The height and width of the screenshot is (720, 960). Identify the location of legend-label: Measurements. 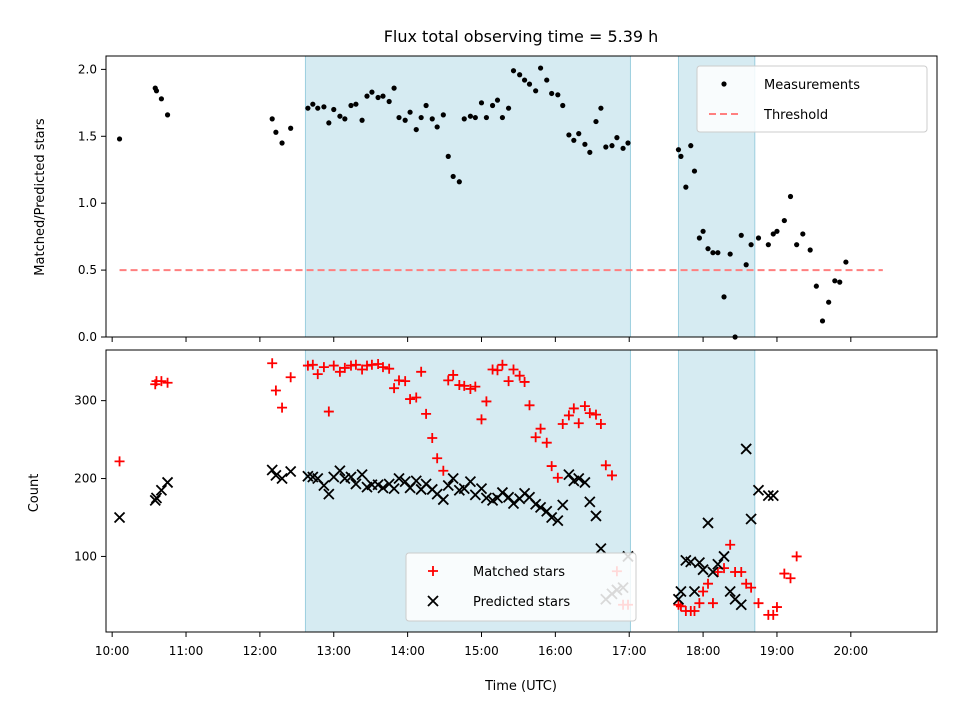
(812, 85).